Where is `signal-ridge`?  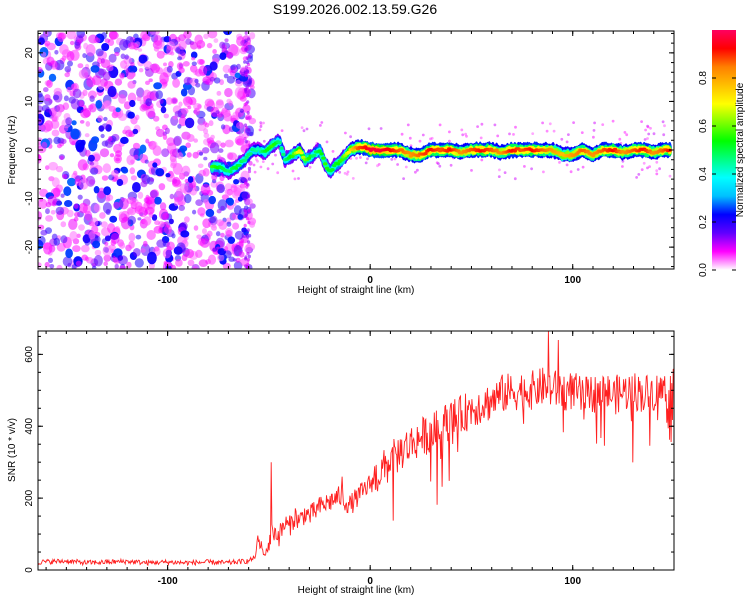 signal-ridge is located at coordinates (441, 157).